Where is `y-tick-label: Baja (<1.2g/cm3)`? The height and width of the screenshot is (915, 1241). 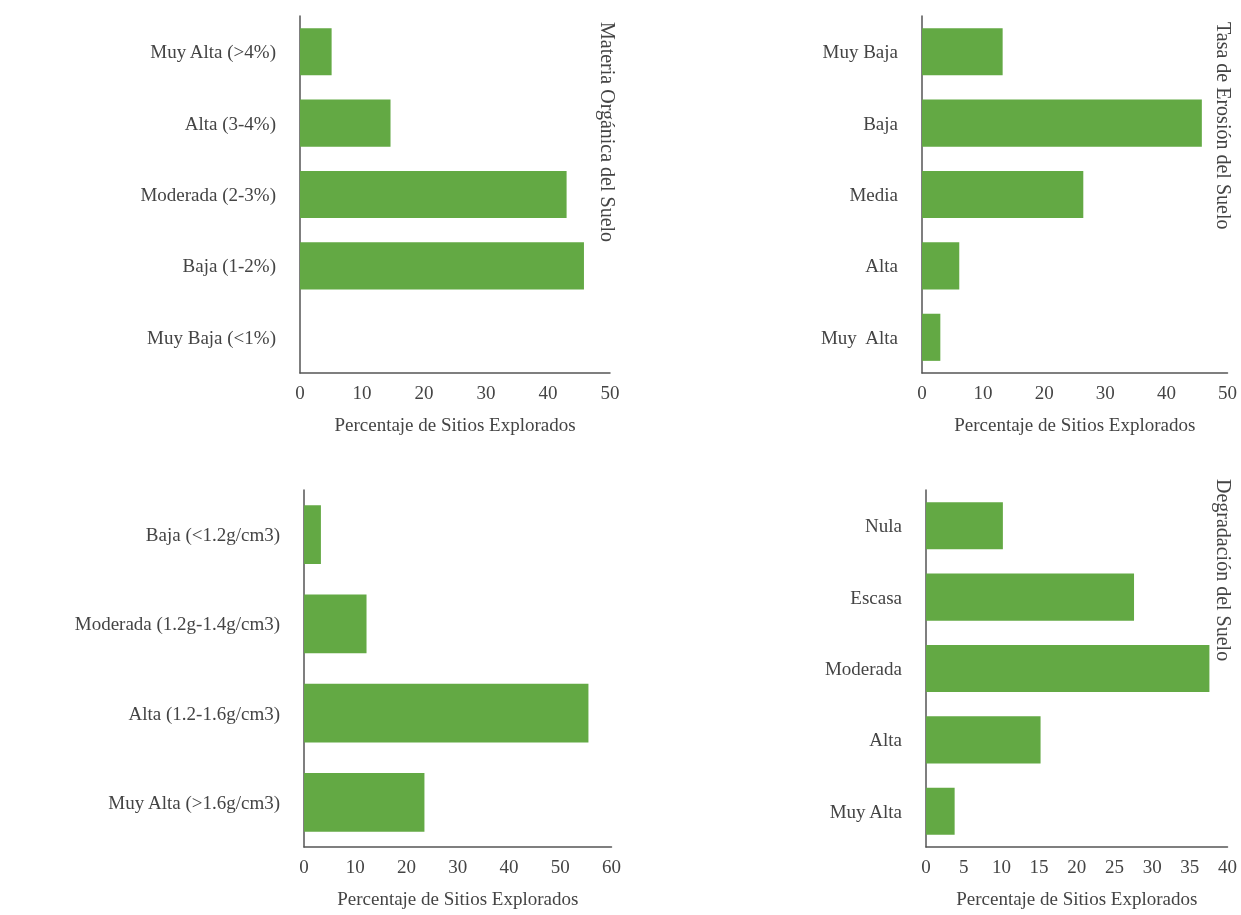
y-tick-label: Baja (<1.2g/cm3) is located at coordinates (212, 535).